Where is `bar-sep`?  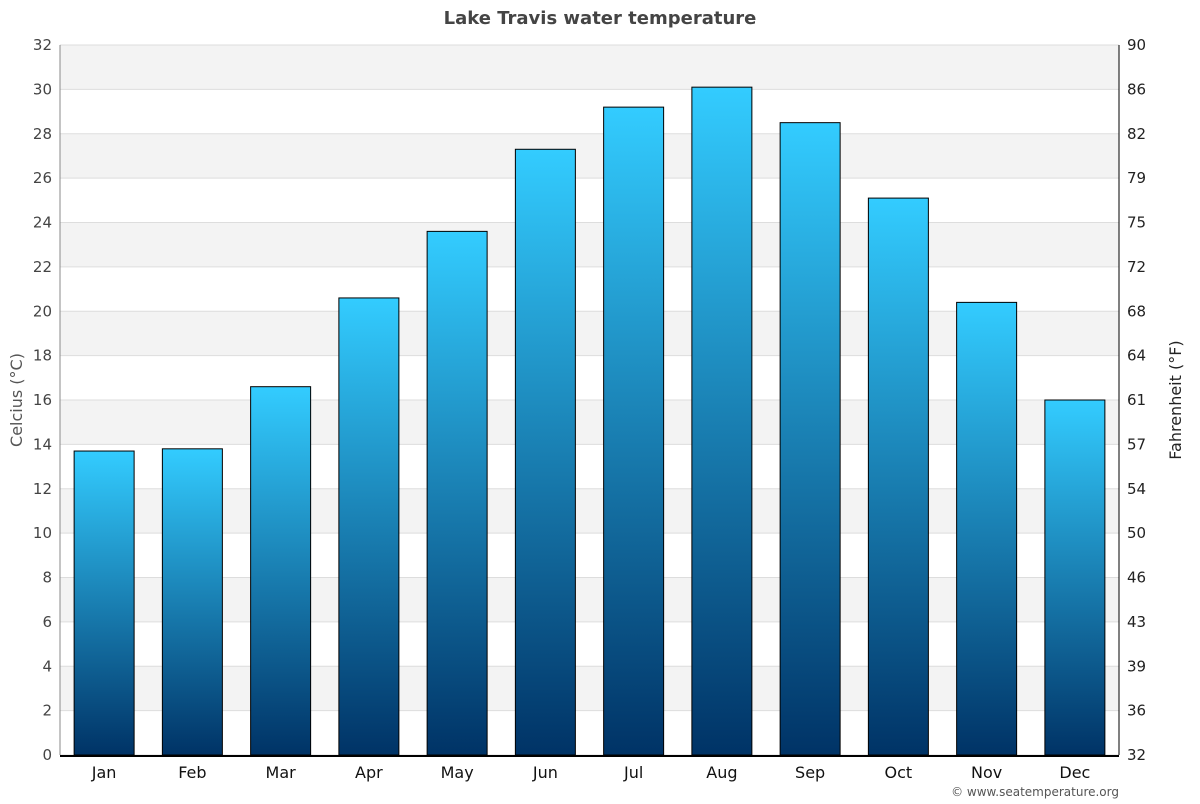
bar-sep is located at coordinates (810, 439).